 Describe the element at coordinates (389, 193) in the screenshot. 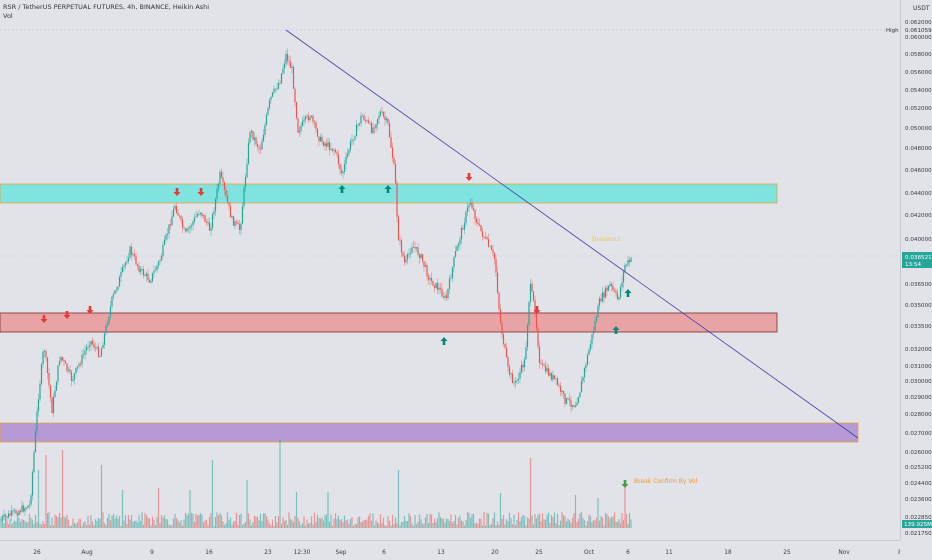

I see `resistance-zone-cyan` at that location.